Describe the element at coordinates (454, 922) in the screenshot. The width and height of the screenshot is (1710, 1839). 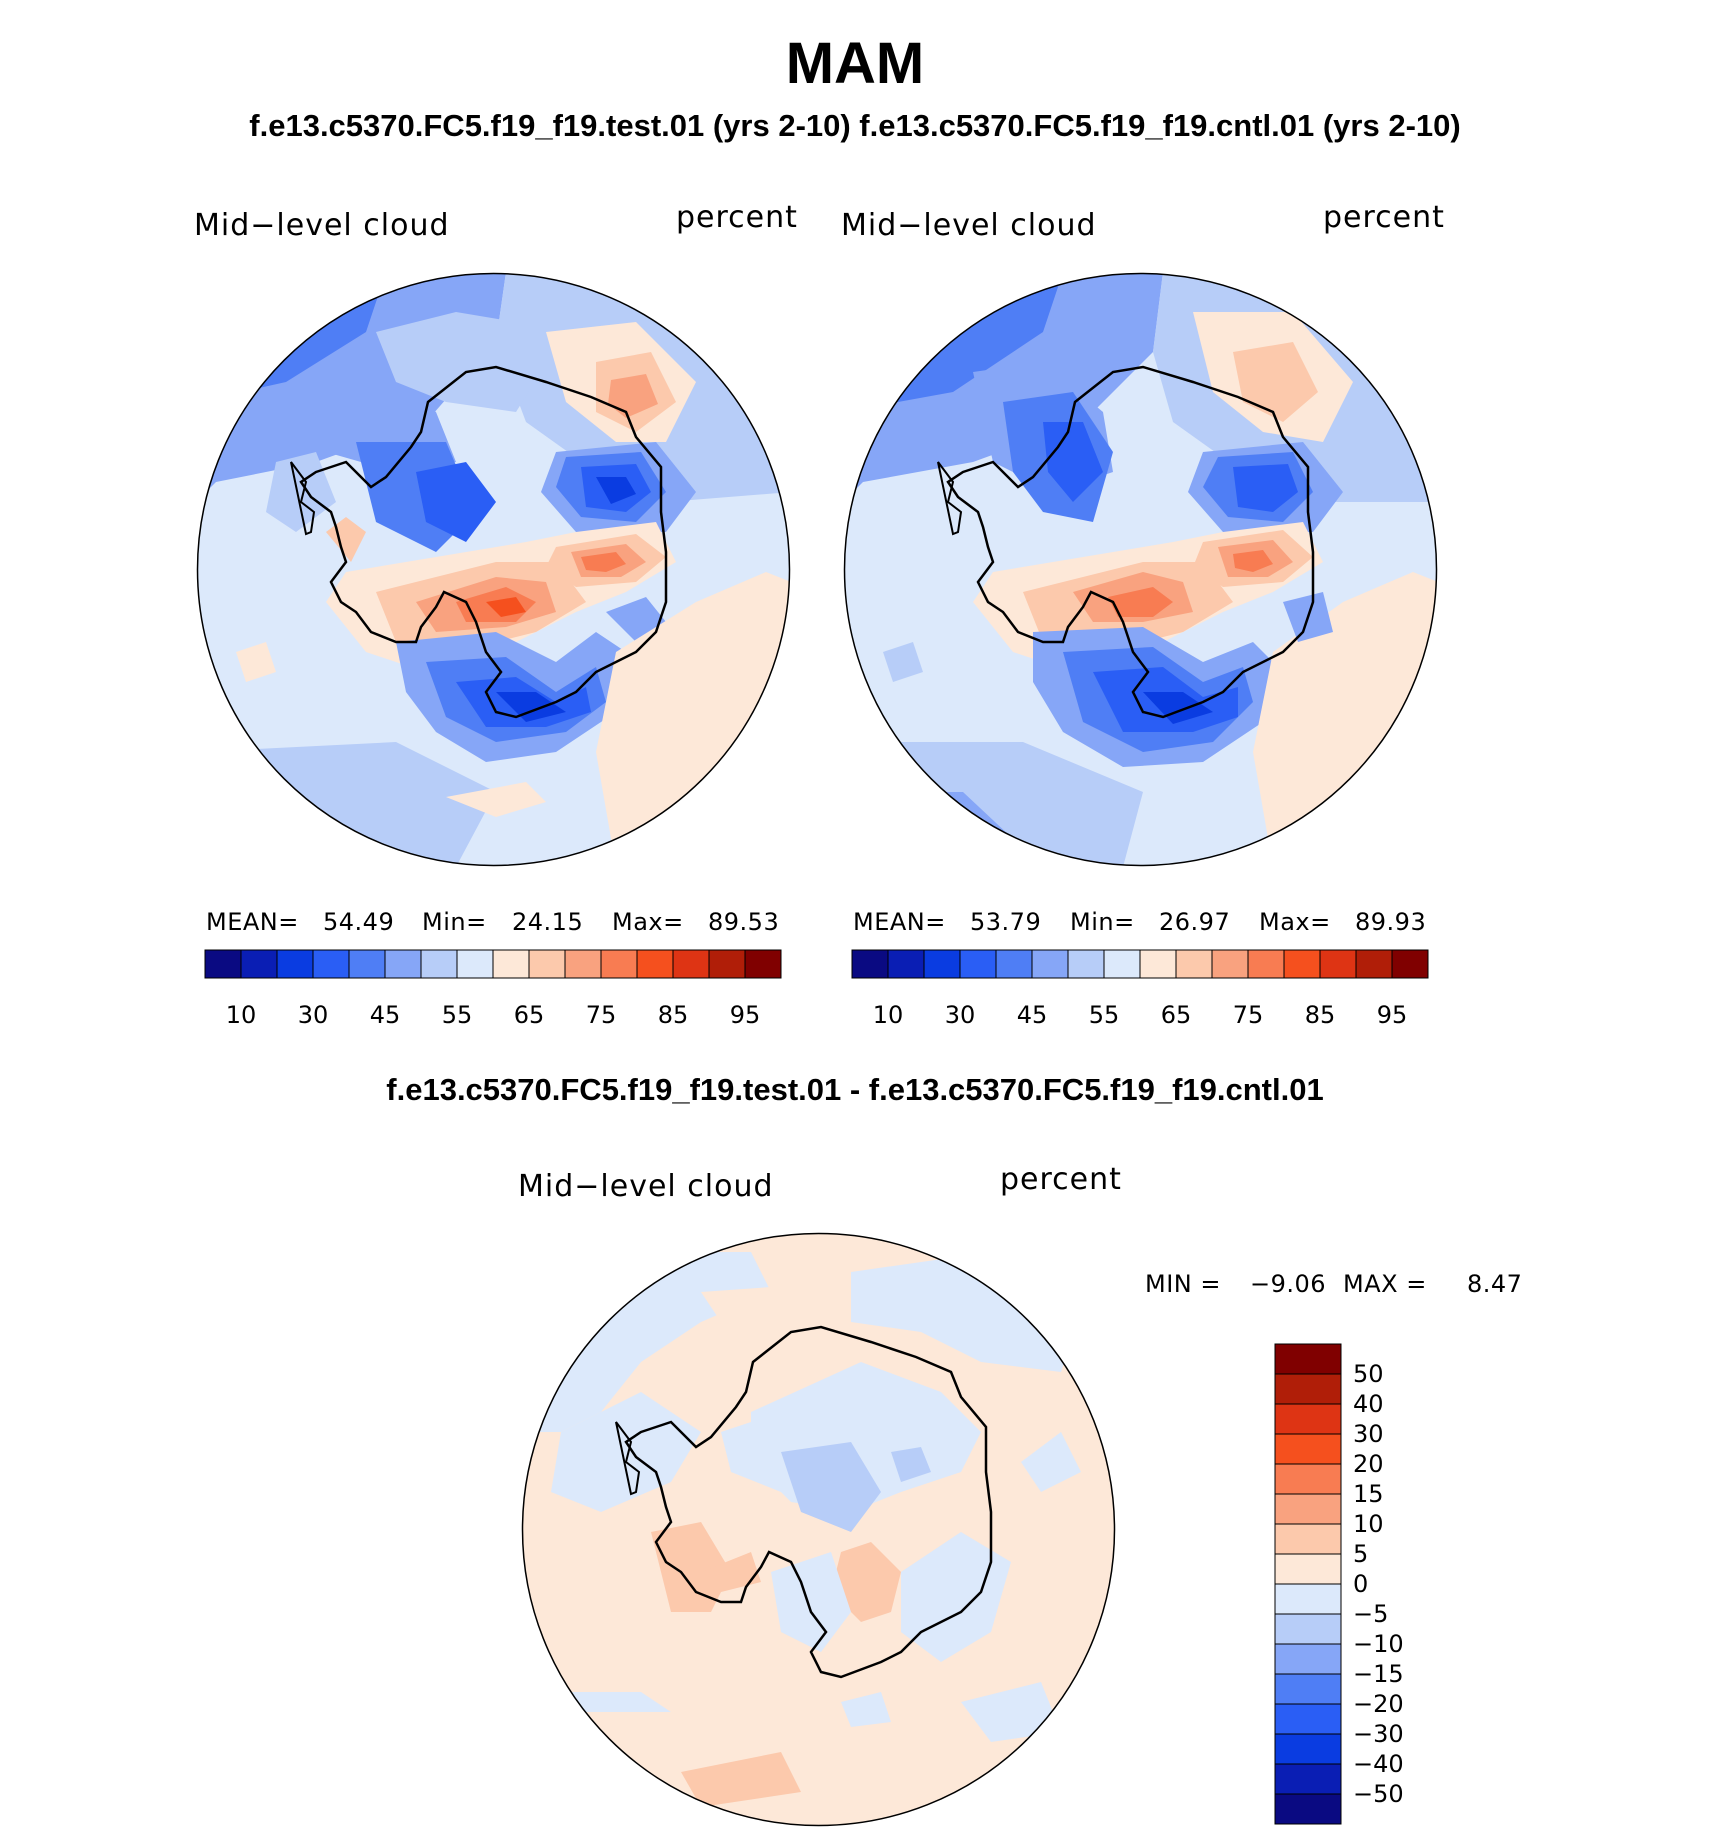
I see `test-min-label: Min=` at that location.